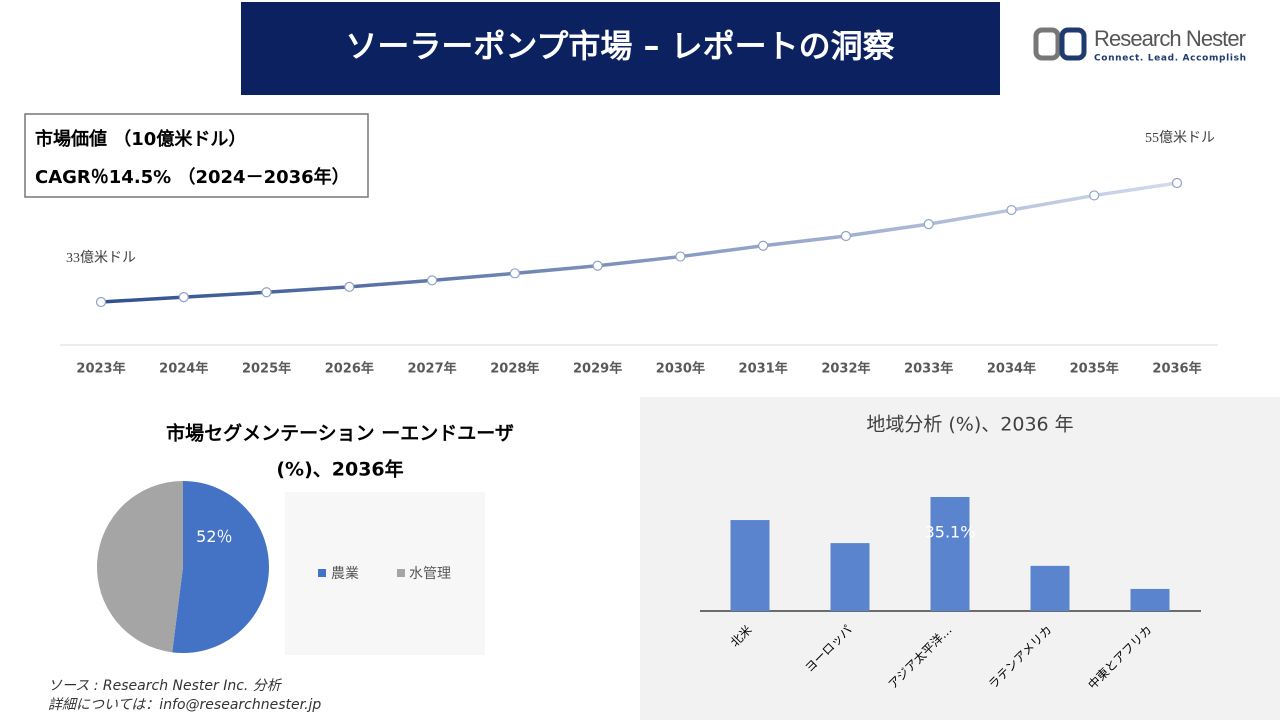 Image resolution: width=1280 pixels, height=720 pixels. Describe the element at coordinates (214, 536) in the screenshot. I see `value-label: 52％` at that location.